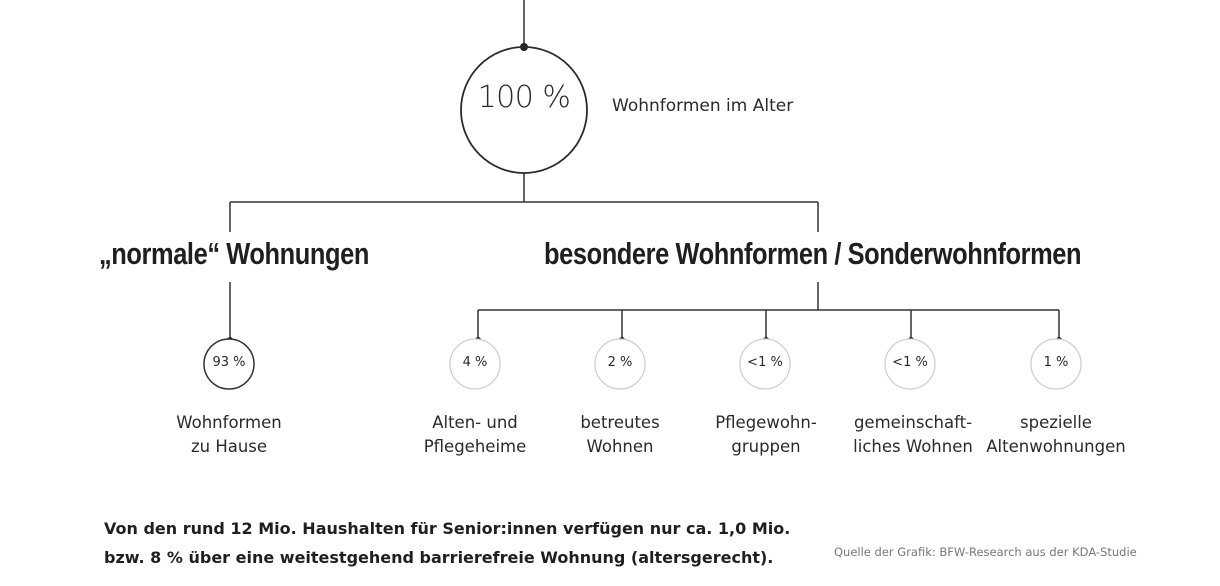 This screenshot has width=1220, height=586. What do you see at coordinates (234, 253) in the screenshot?
I see `category-normal-heading: „normale“ Wohnungen` at bounding box center [234, 253].